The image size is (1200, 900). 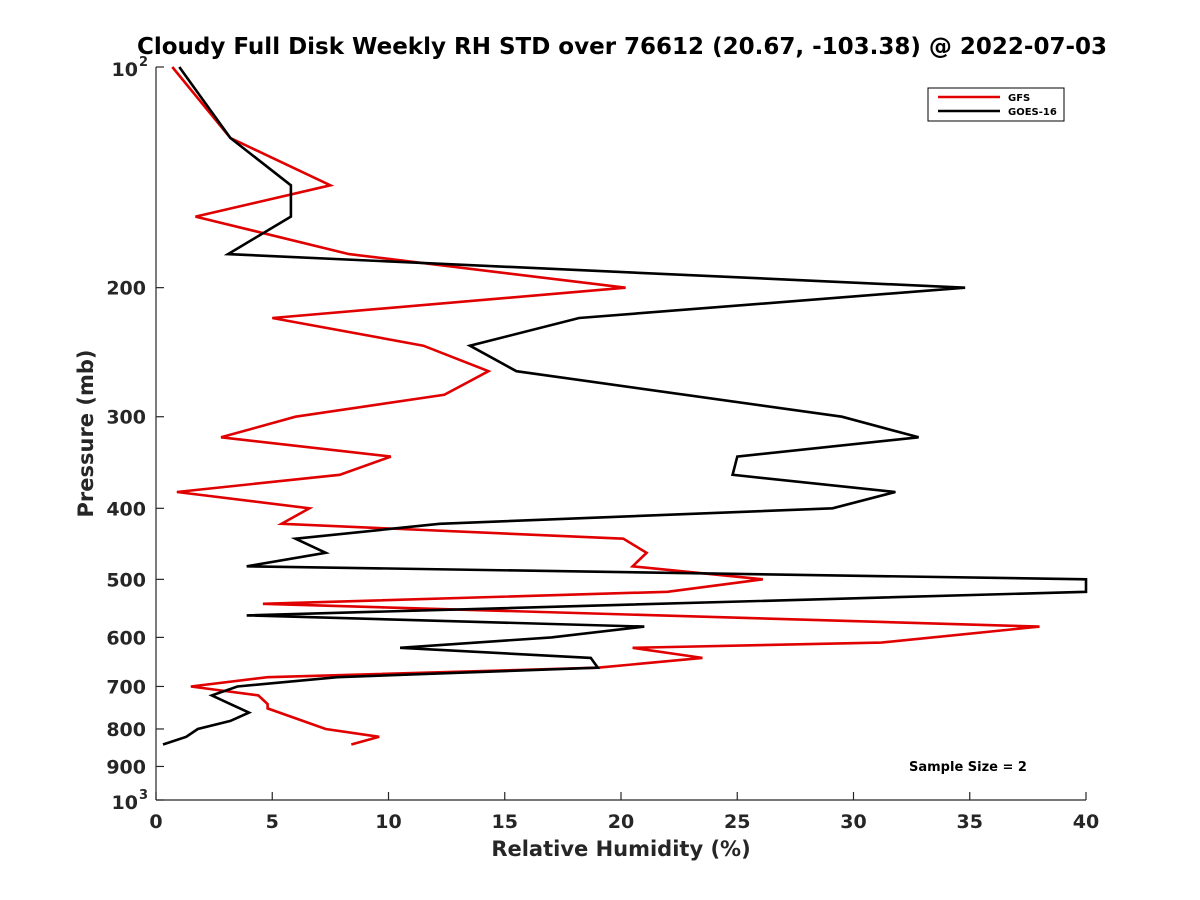 I want to click on legend: GFS GOES-16, so click(x=996, y=104).